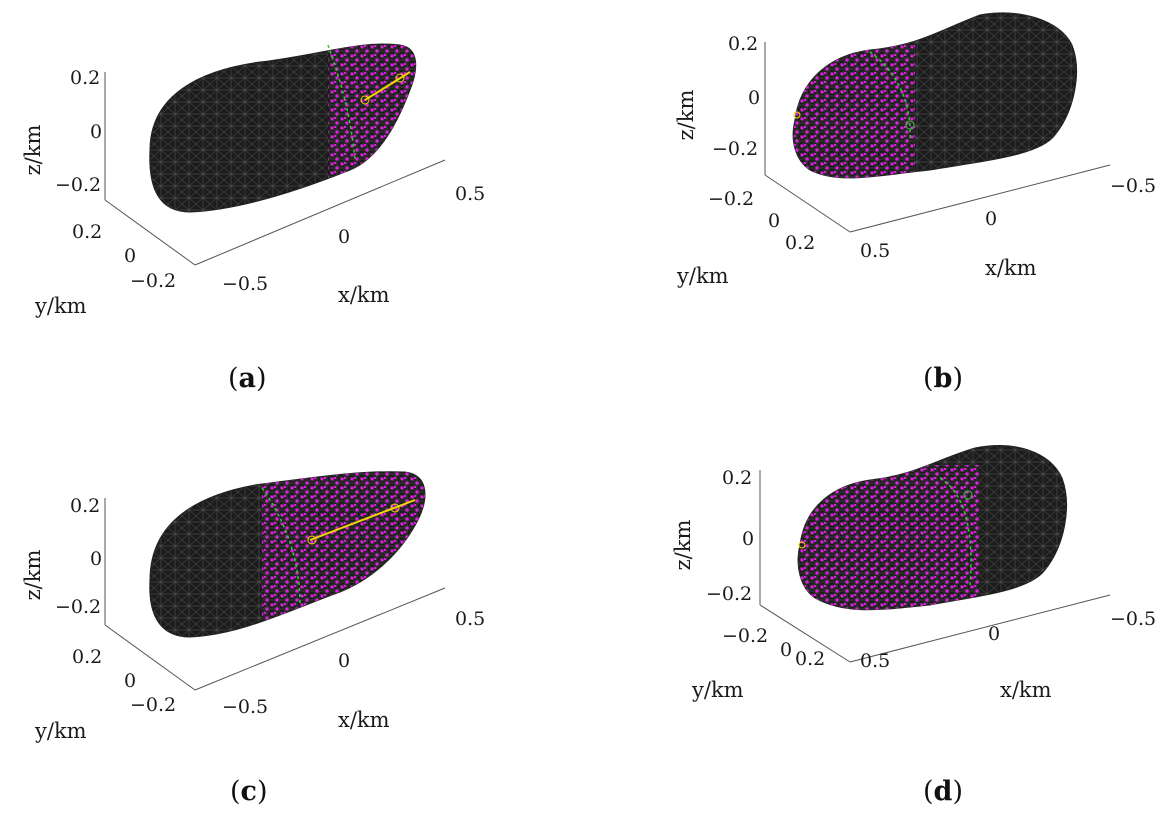  I want to click on panel-c-y-tick: −0.2, so click(153, 705).